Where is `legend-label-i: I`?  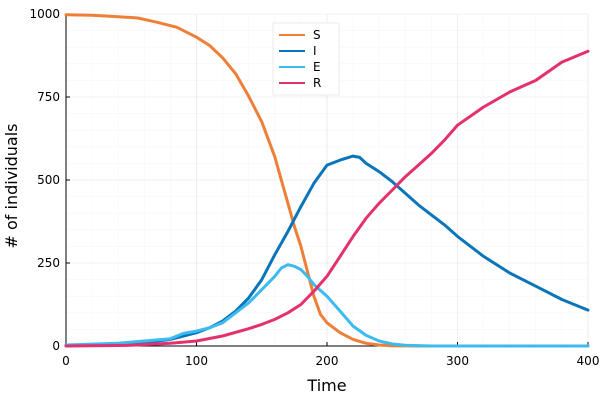
legend-label-i: I is located at coordinates (315, 51).